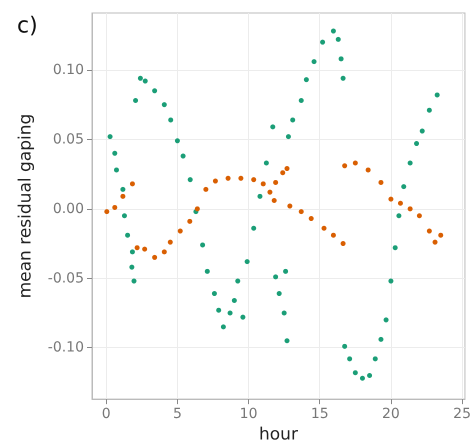 Image resolution: width=474 pixels, height=448 pixels. Describe the element at coordinates (177, 414) in the screenshot. I see `x-tick-label: 5` at that location.